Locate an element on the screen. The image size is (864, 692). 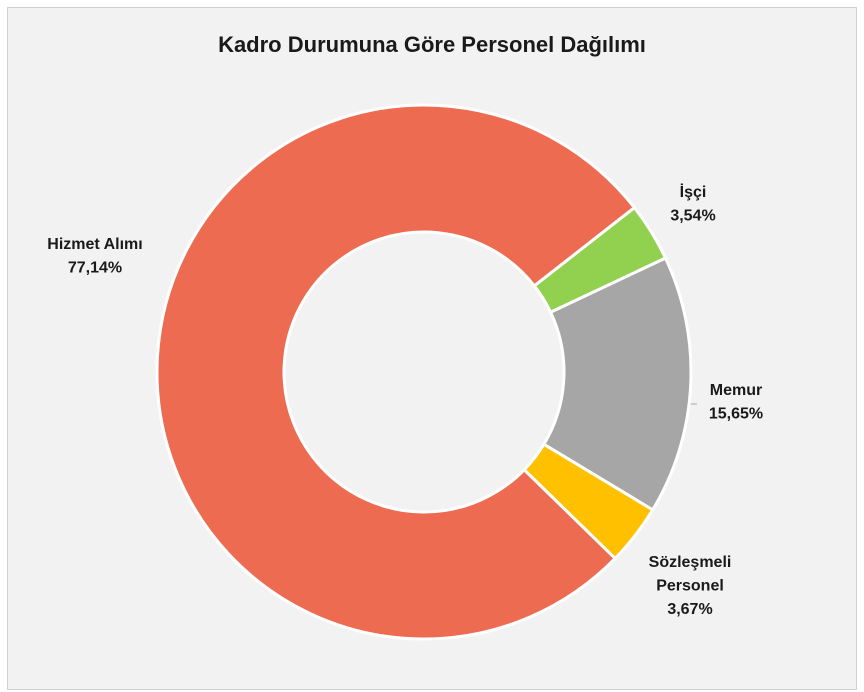
value-label: 15,65% is located at coordinates (736, 414).